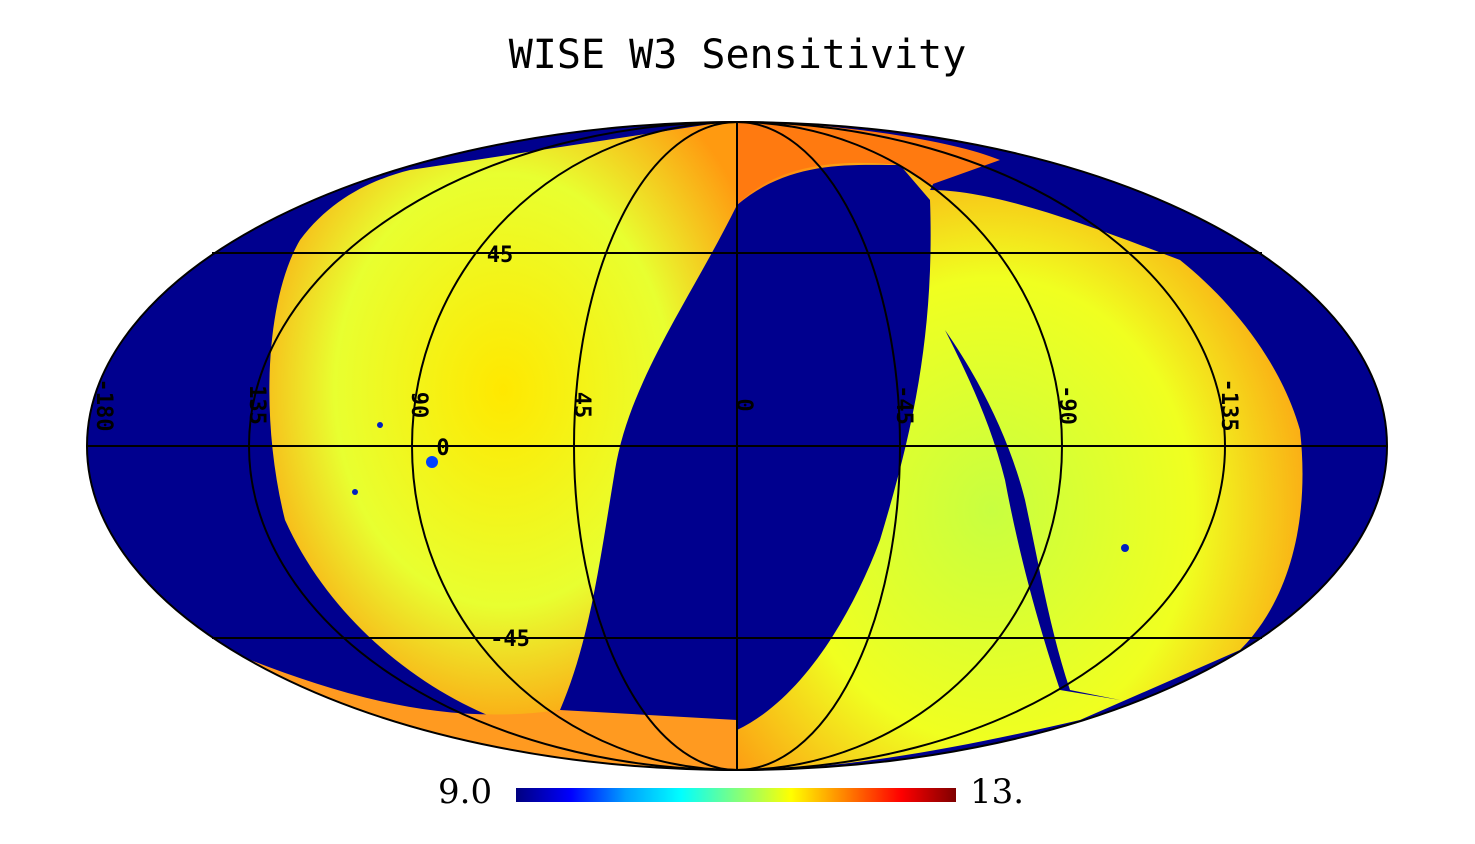  What do you see at coordinates (1032, 515) in the screenshot?
I see `low-coverage-stripe` at bounding box center [1032, 515].